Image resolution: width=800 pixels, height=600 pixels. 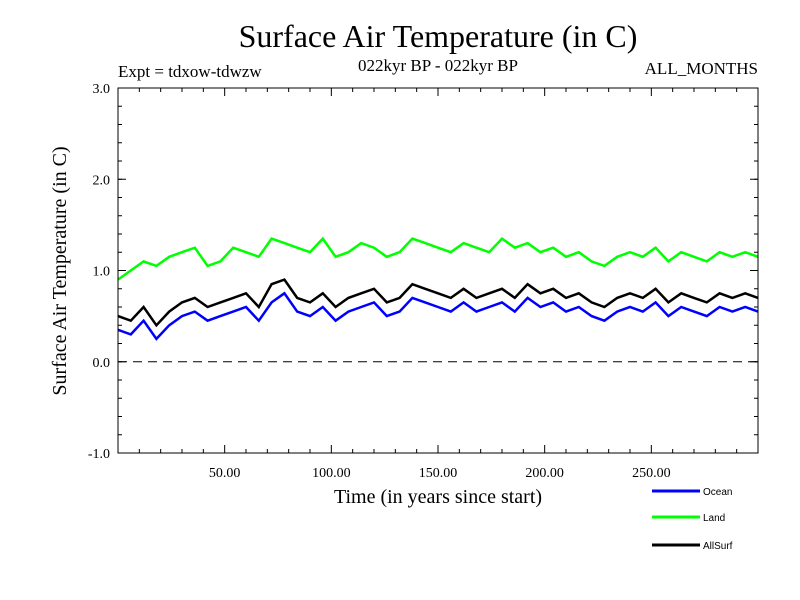 What do you see at coordinates (99, 454) in the screenshot?
I see `y-tick-label: -1.0` at bounding box center [99, 454].